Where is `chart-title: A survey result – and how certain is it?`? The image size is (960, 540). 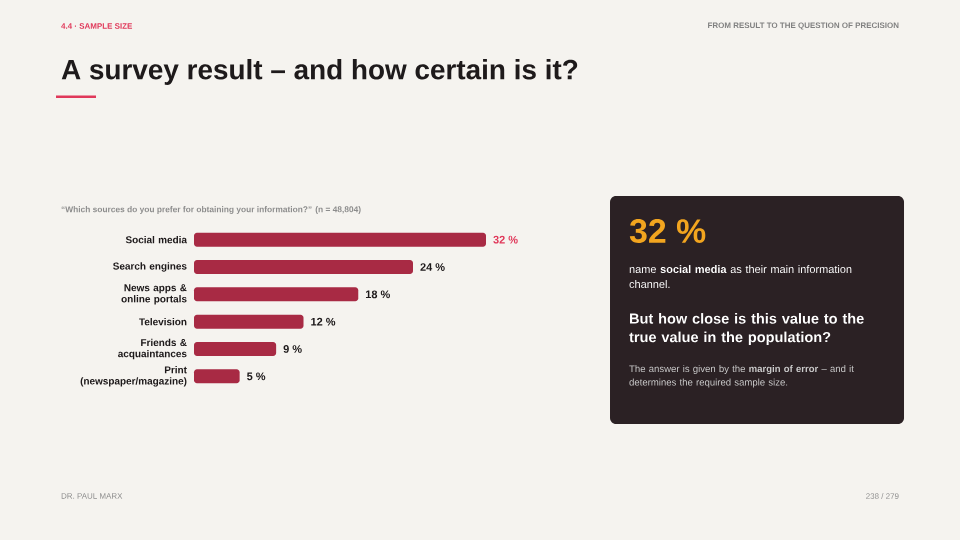
chart-title: A survey result – and how certain is it? is located at coordinates (319, 71).